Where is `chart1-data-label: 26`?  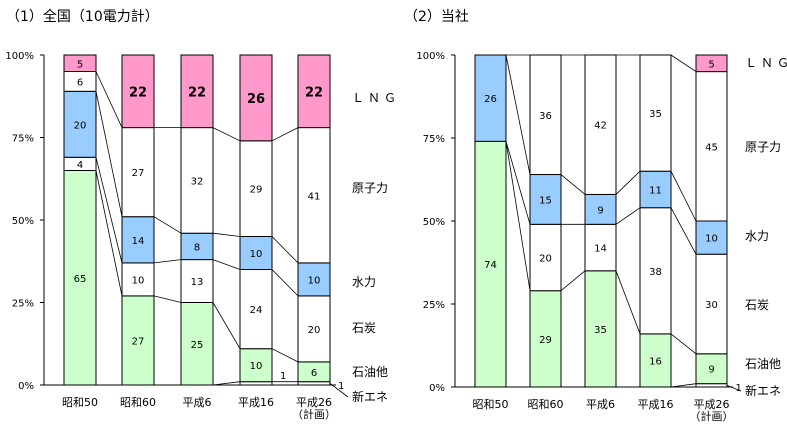
chart1-data-label: 26 is located at coordinates (256, 99).